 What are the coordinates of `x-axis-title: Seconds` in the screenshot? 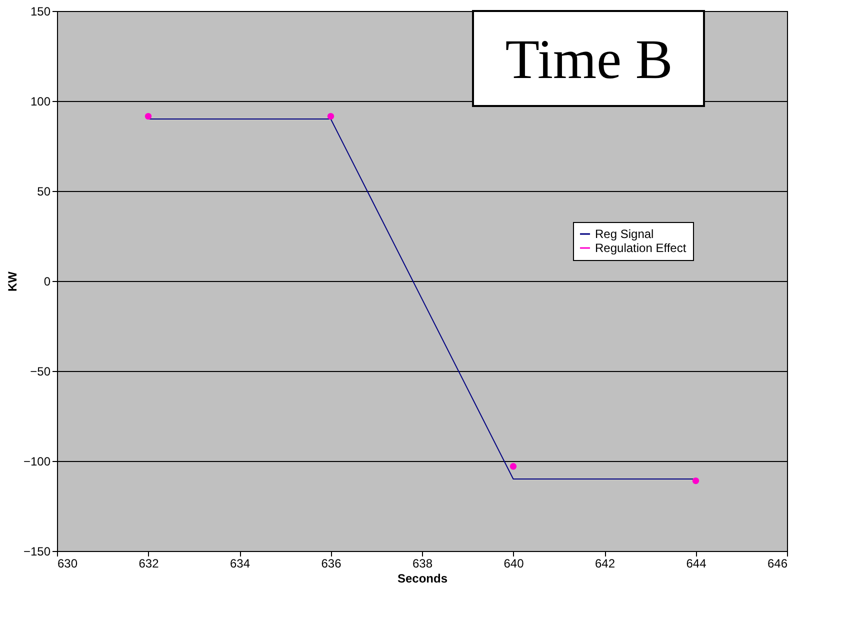 It's located at (422, 579).